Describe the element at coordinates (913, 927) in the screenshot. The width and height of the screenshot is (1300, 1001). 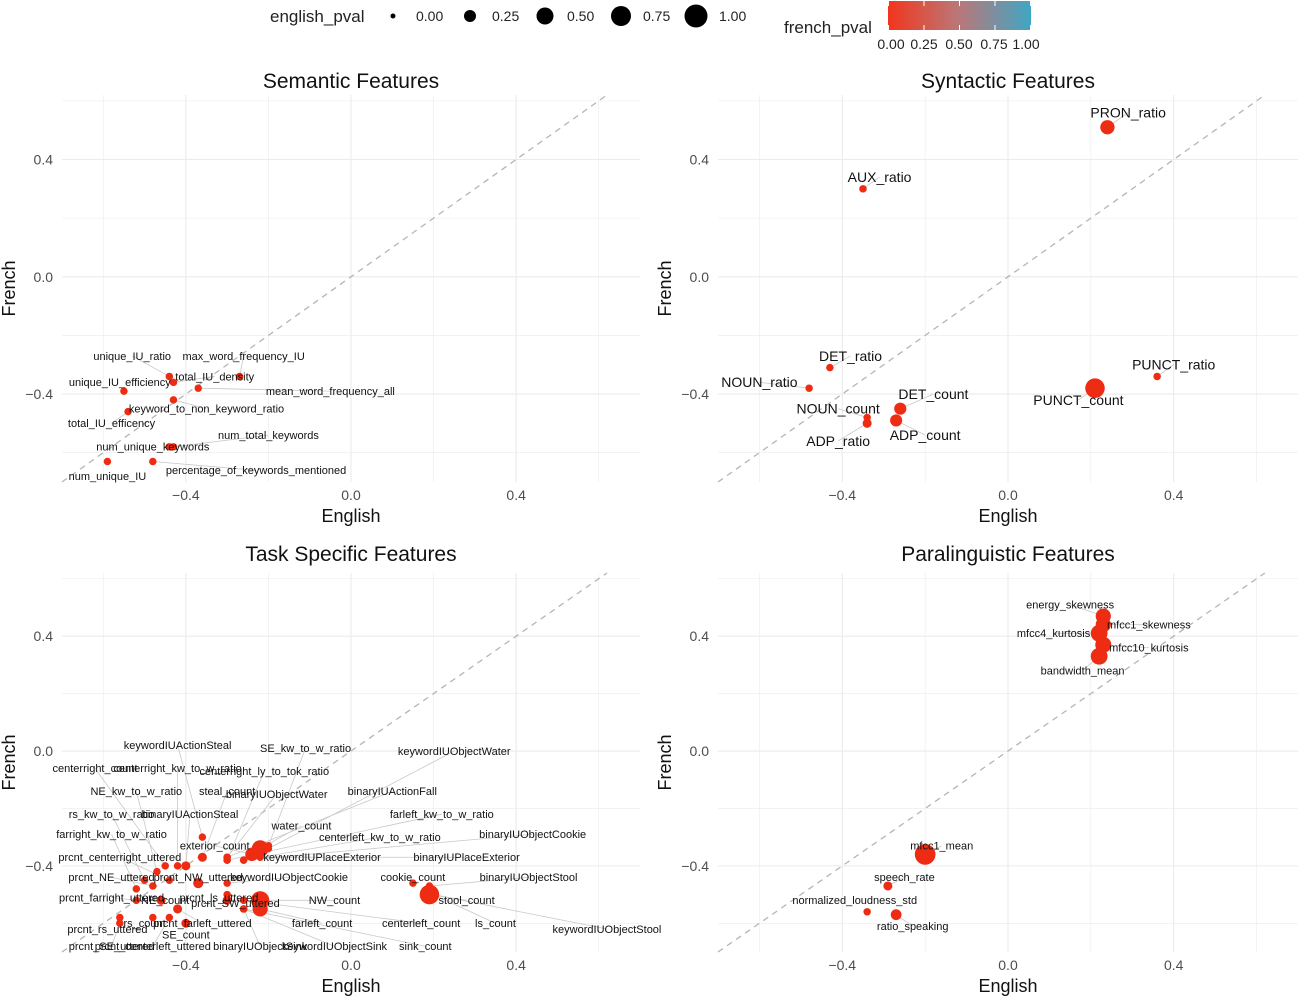
I see `label-ratio-speaking: ratio_speaking` at that location.